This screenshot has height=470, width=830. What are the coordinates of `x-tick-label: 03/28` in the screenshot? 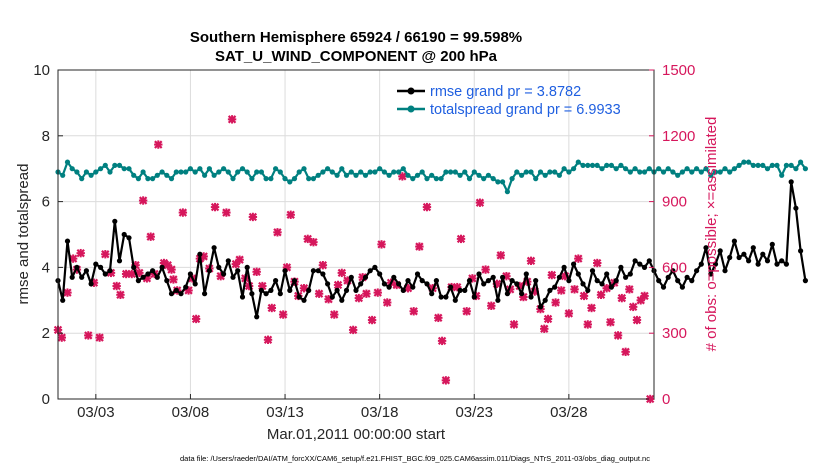 It's located at (569, 412).